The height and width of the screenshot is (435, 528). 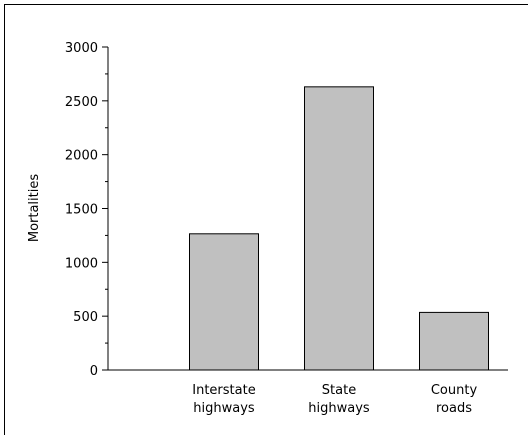 I want to click on y-axis-label: Mortalities, so click(x=34, y=208).